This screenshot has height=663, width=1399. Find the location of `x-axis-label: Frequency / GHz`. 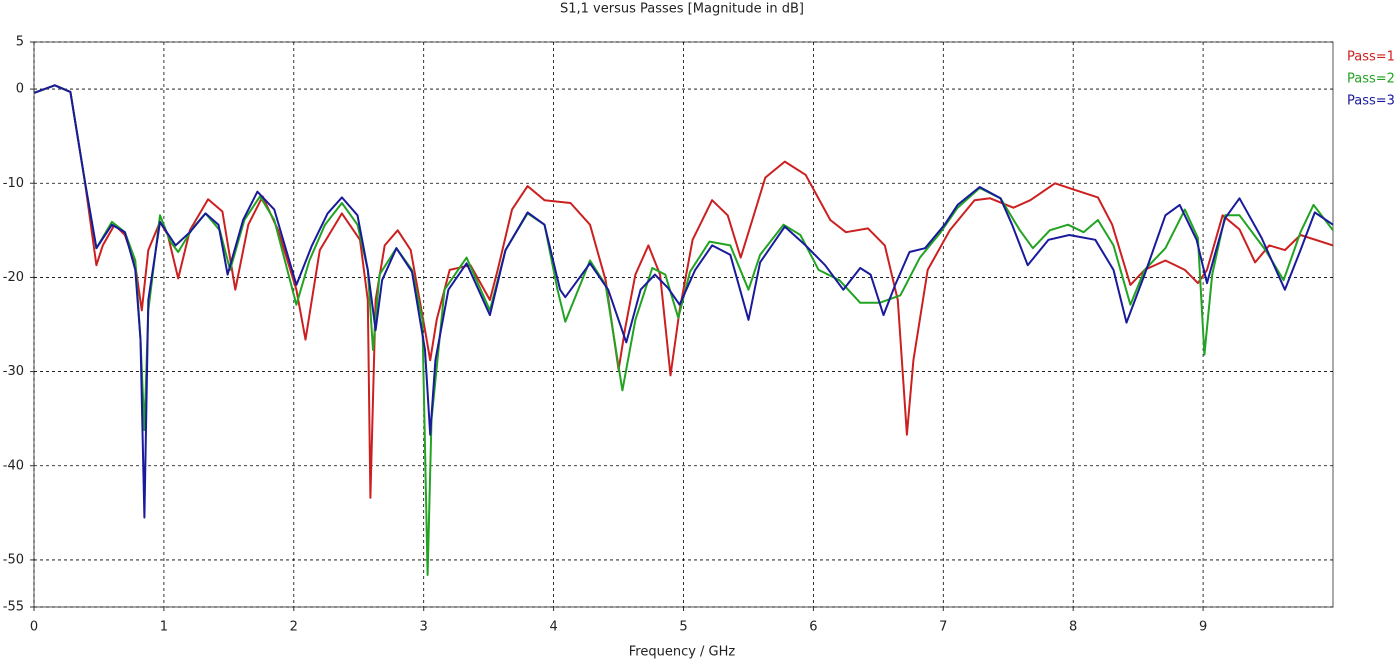

x-axis-label: Frequency / GHz is located at coordinates (682, 652).